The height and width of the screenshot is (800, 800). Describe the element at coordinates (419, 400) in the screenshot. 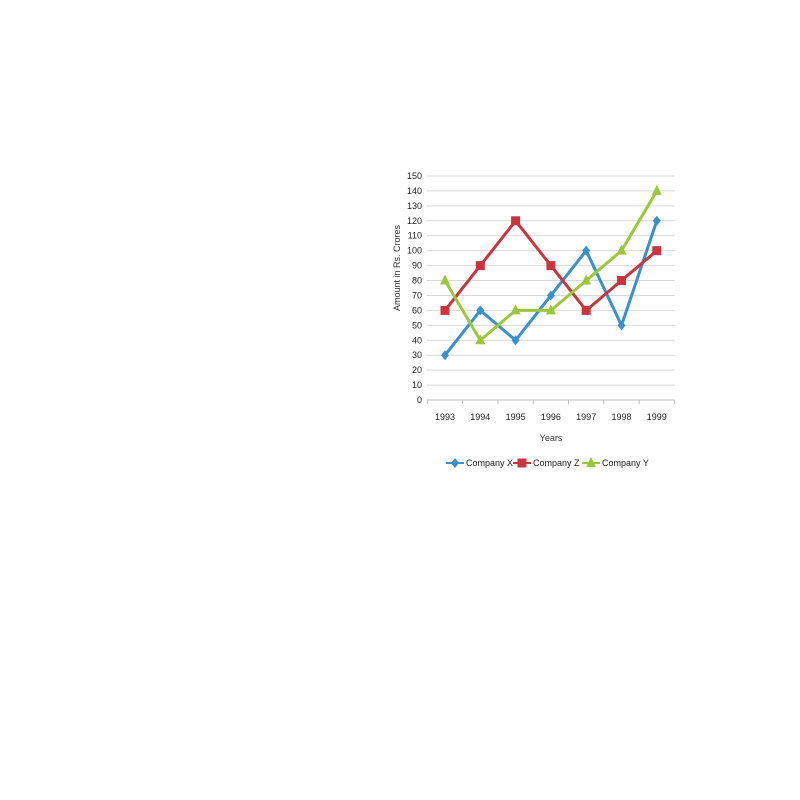

I see `y-tick-label: 0` at that location.